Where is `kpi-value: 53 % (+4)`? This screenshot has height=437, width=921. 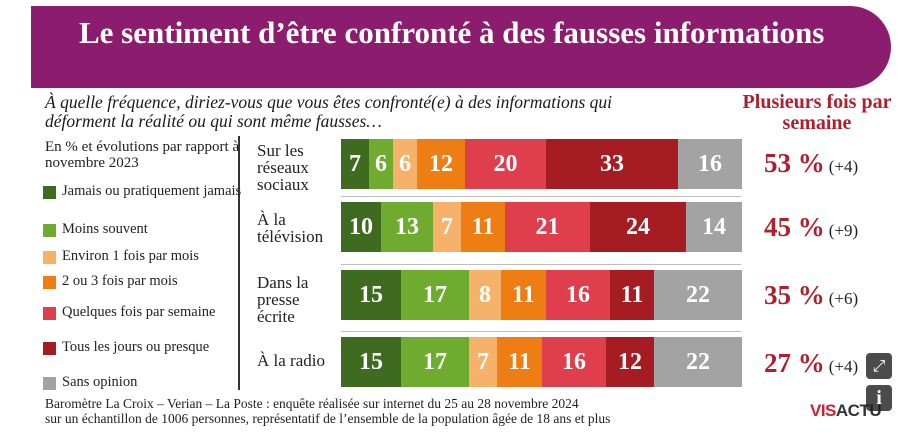
kpi-value: 53 % (+4) is located at coordinates (834, 163).